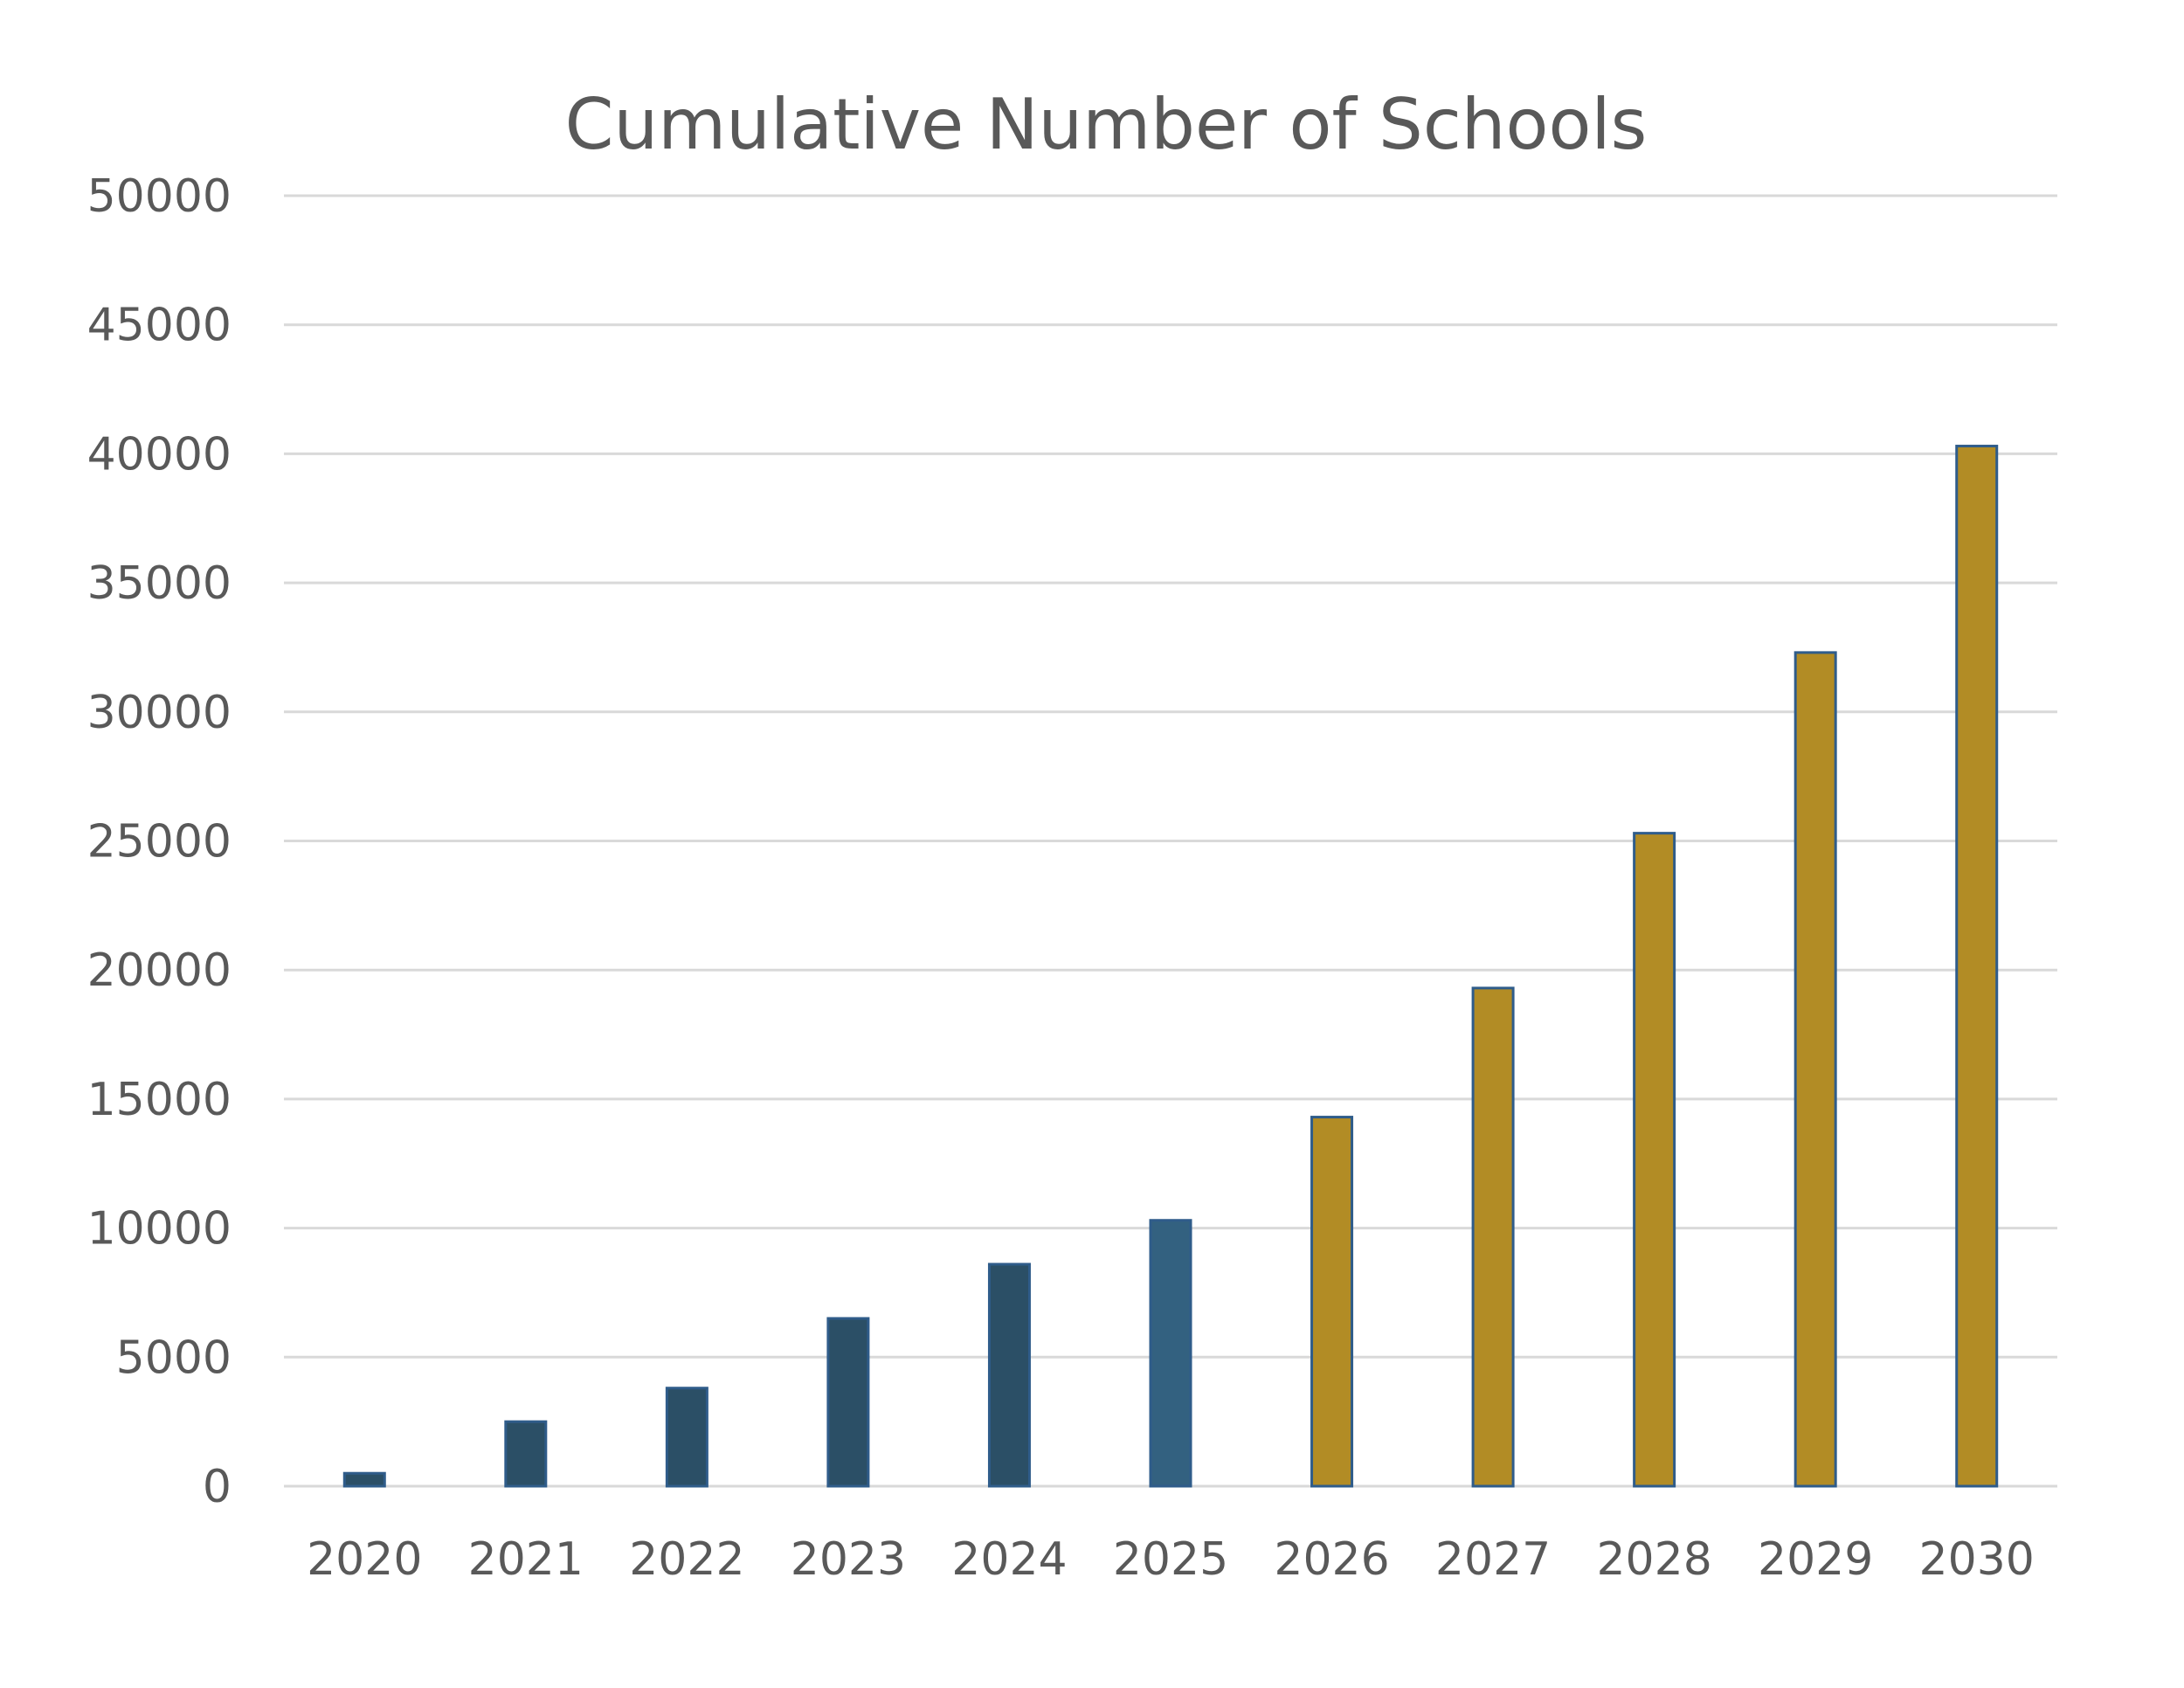  Describe the element at coordinates (1331, 1559) in the screenshot. I see `x-tick-label: 2026` at that location.